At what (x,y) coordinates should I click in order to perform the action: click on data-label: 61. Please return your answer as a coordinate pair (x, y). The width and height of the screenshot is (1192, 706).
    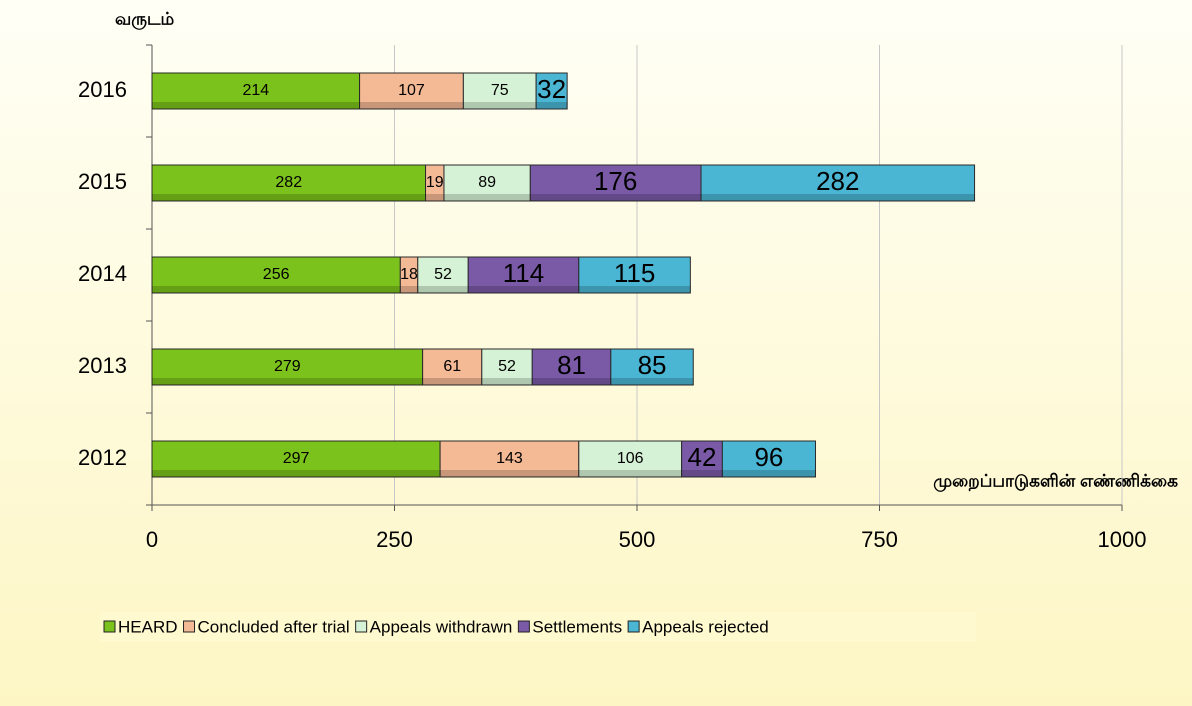
    Looking at the image, I should click on (452, 366).